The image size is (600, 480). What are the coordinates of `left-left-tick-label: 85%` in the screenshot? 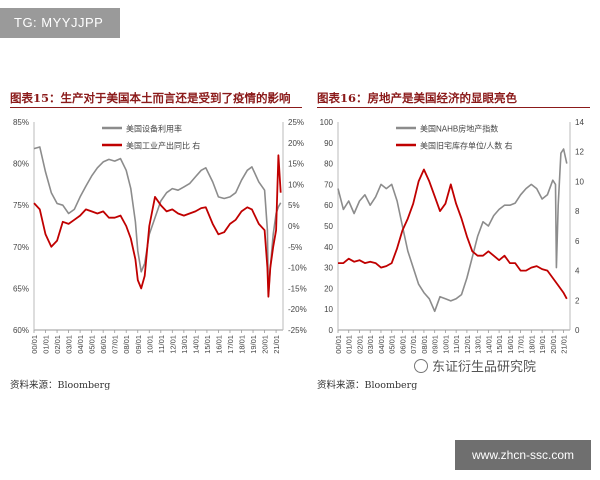 It's located at (21, 122).